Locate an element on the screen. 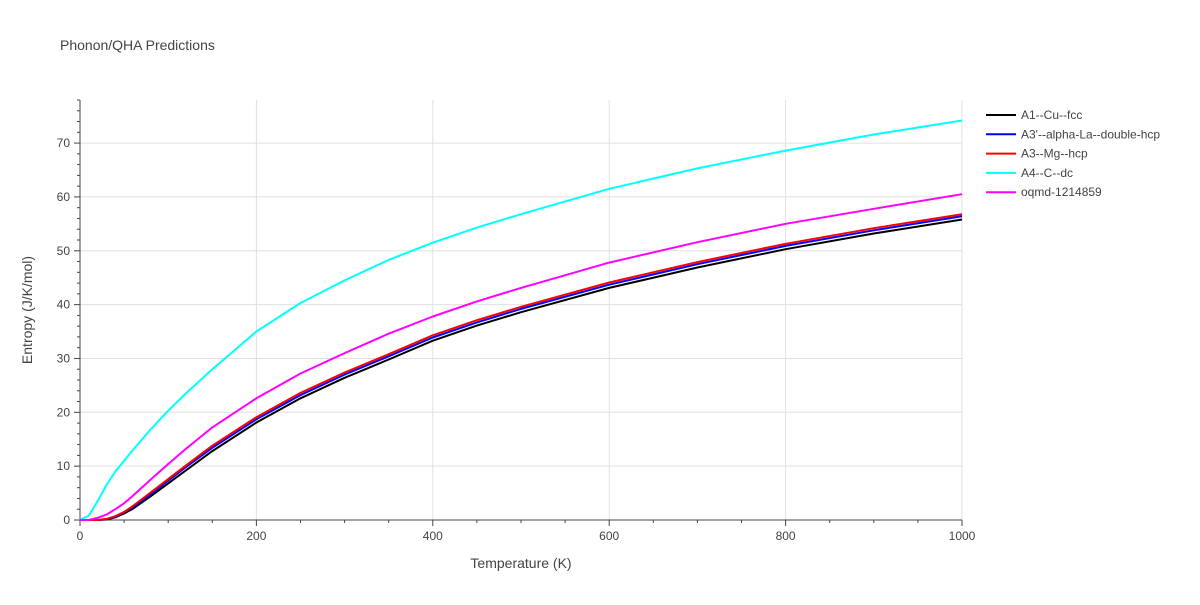 The width and height of the screenshot is (1200, 605). legend-item: A4--C--dc is located at coordinates (1029, 173).